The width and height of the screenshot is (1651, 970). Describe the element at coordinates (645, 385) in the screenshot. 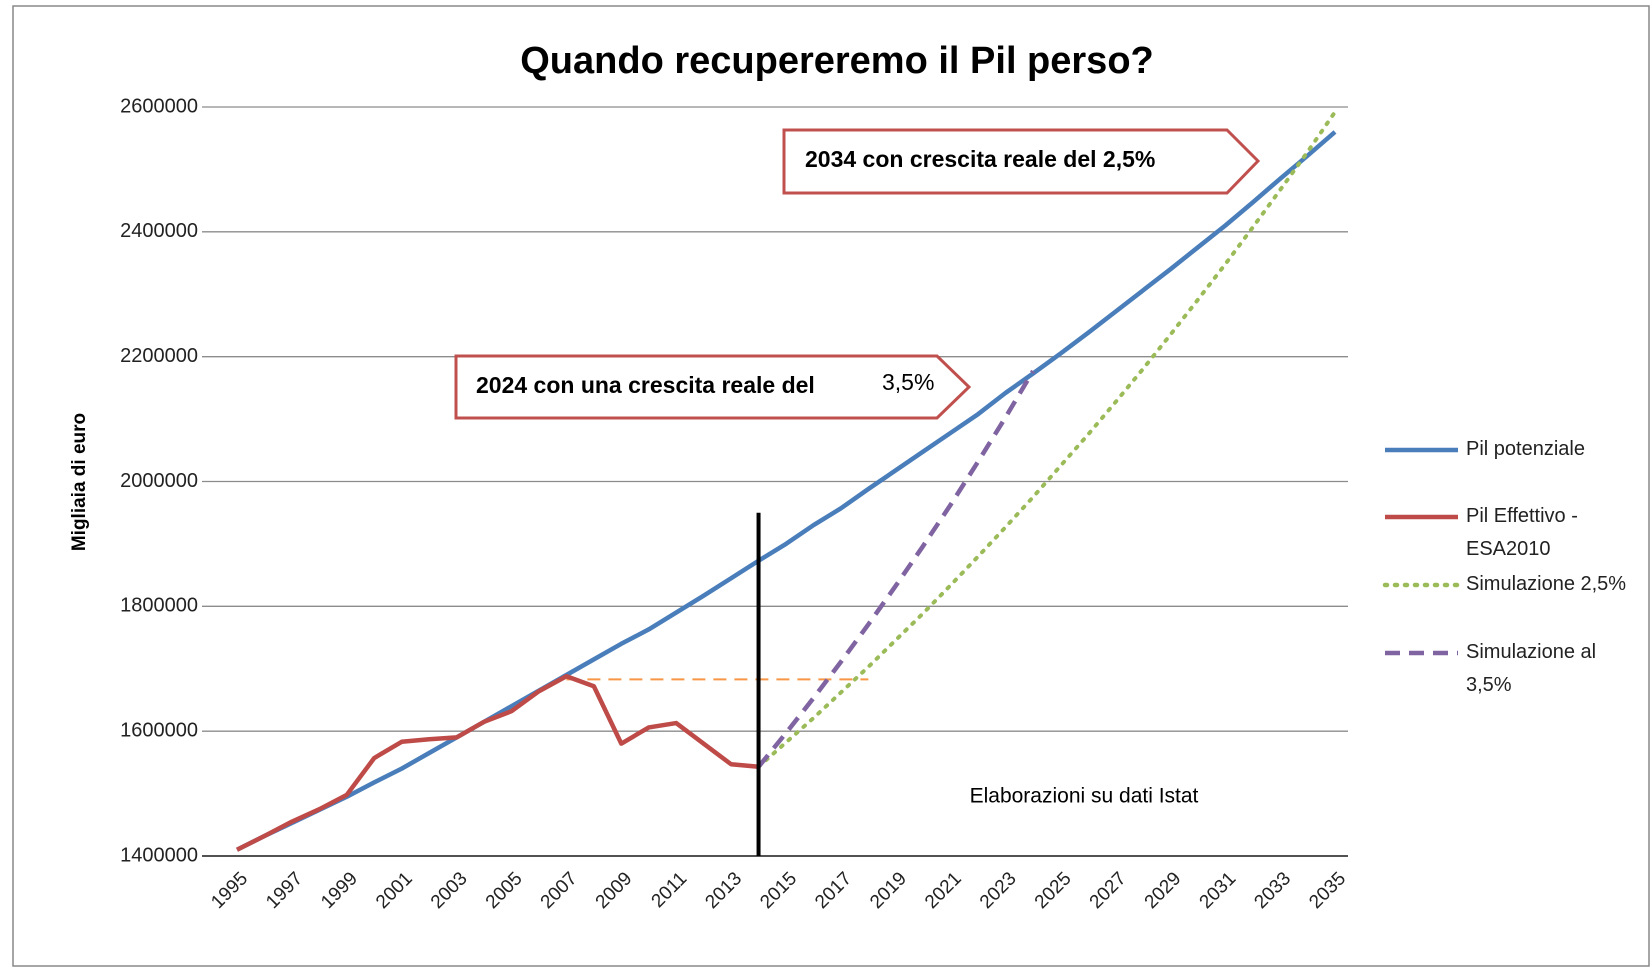

I see `callout-text: 2024 con una crescita reale del` at that location.